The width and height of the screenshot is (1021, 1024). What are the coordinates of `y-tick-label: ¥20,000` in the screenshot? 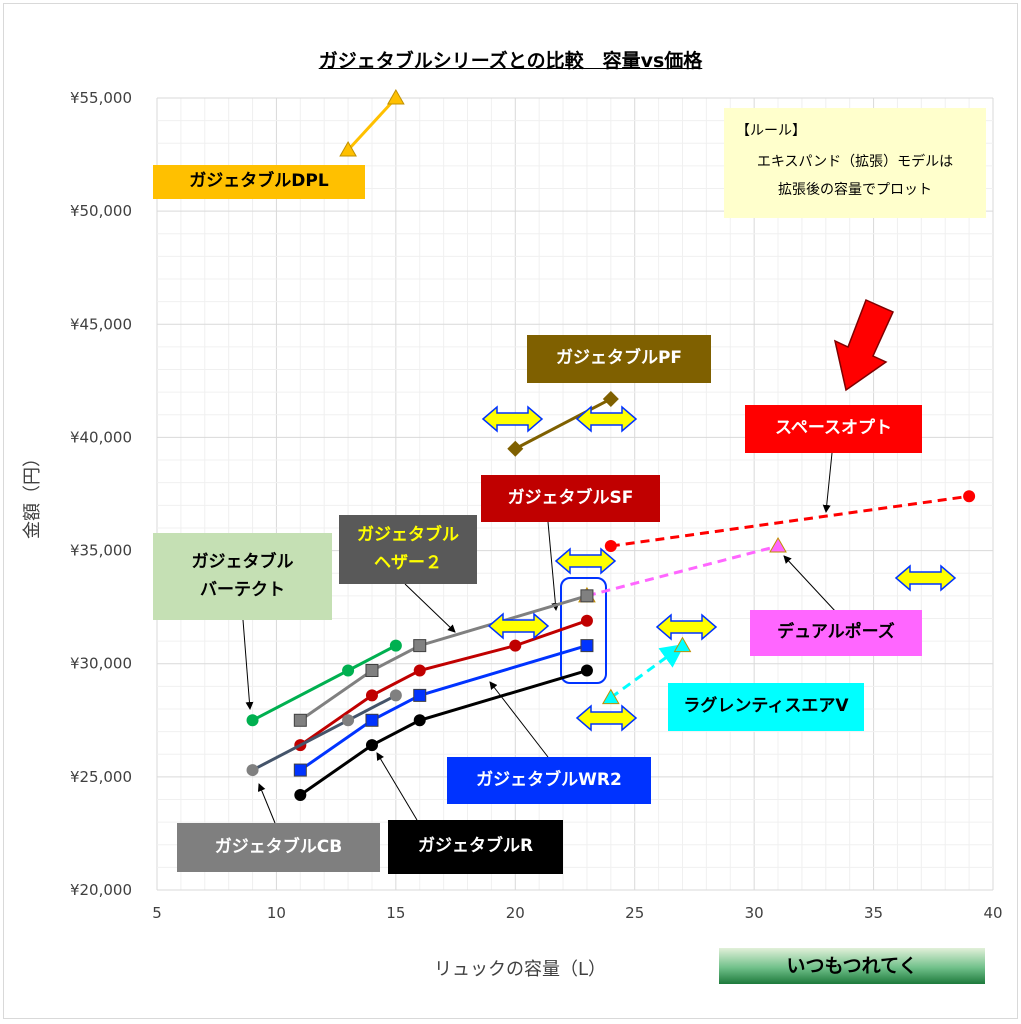 It's located at (101, 890).